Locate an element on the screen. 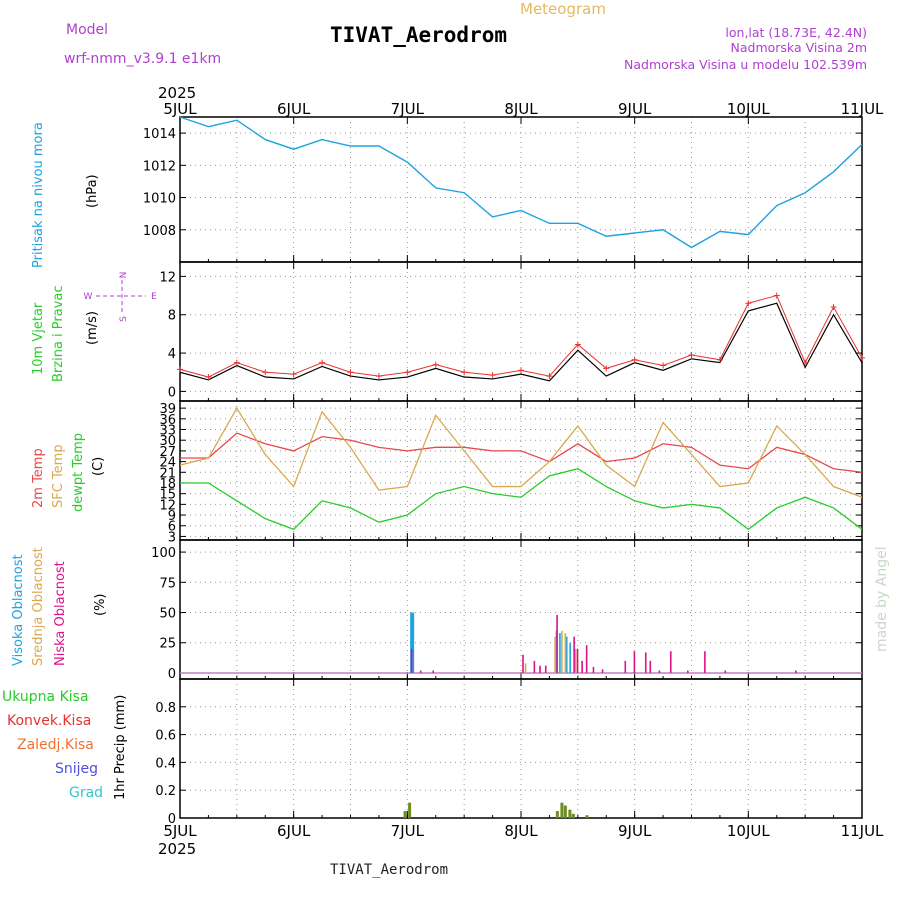  pressure-frame is located at coordinates (521, 189).